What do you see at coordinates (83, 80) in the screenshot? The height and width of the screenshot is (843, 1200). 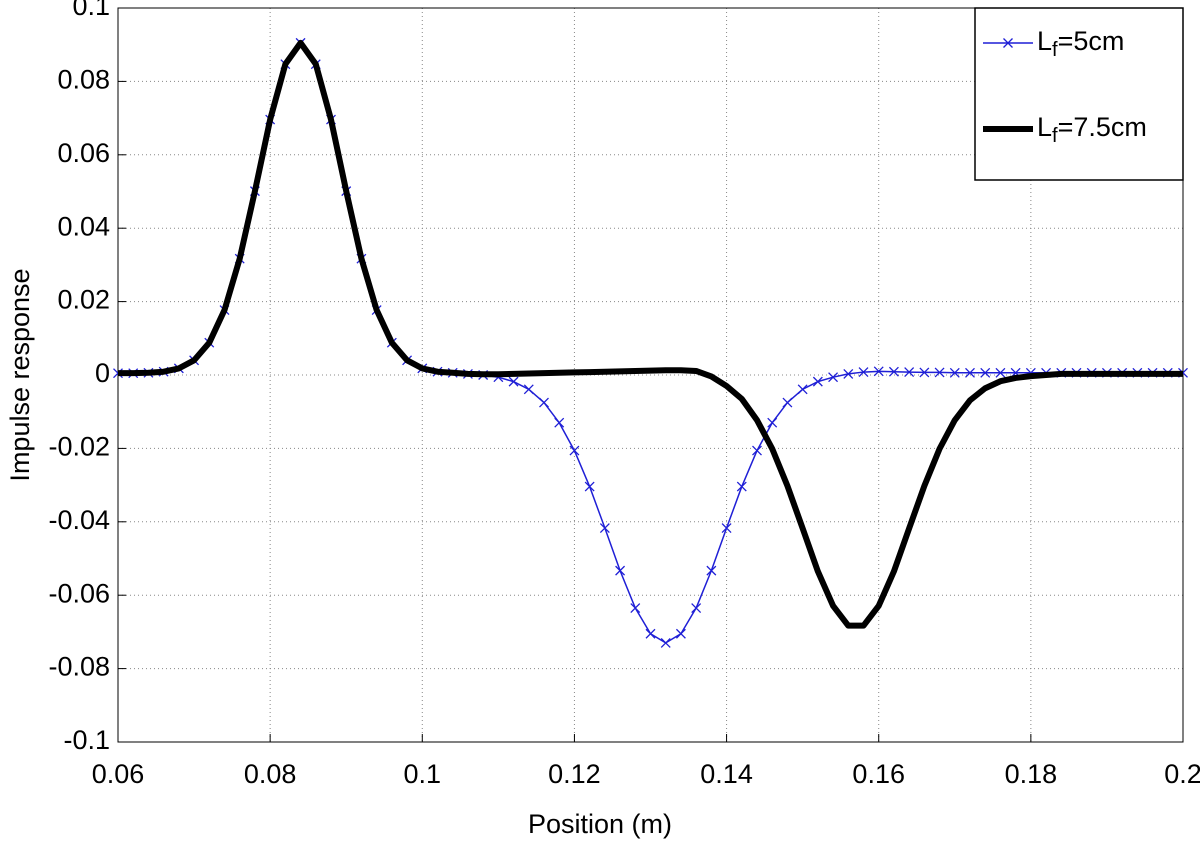 I see `y-tick-label: 0.08` at bounding box center [83, 80].